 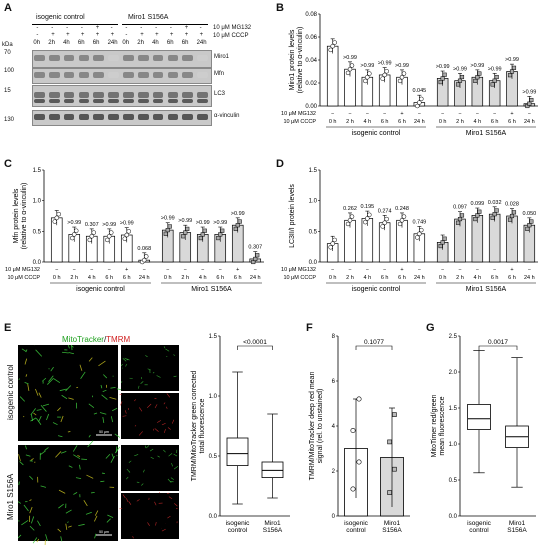 What do you see at coordinates (401, 114) in the screenshot?
I see `mg132-sign: +` at bounding box center [401, 114].